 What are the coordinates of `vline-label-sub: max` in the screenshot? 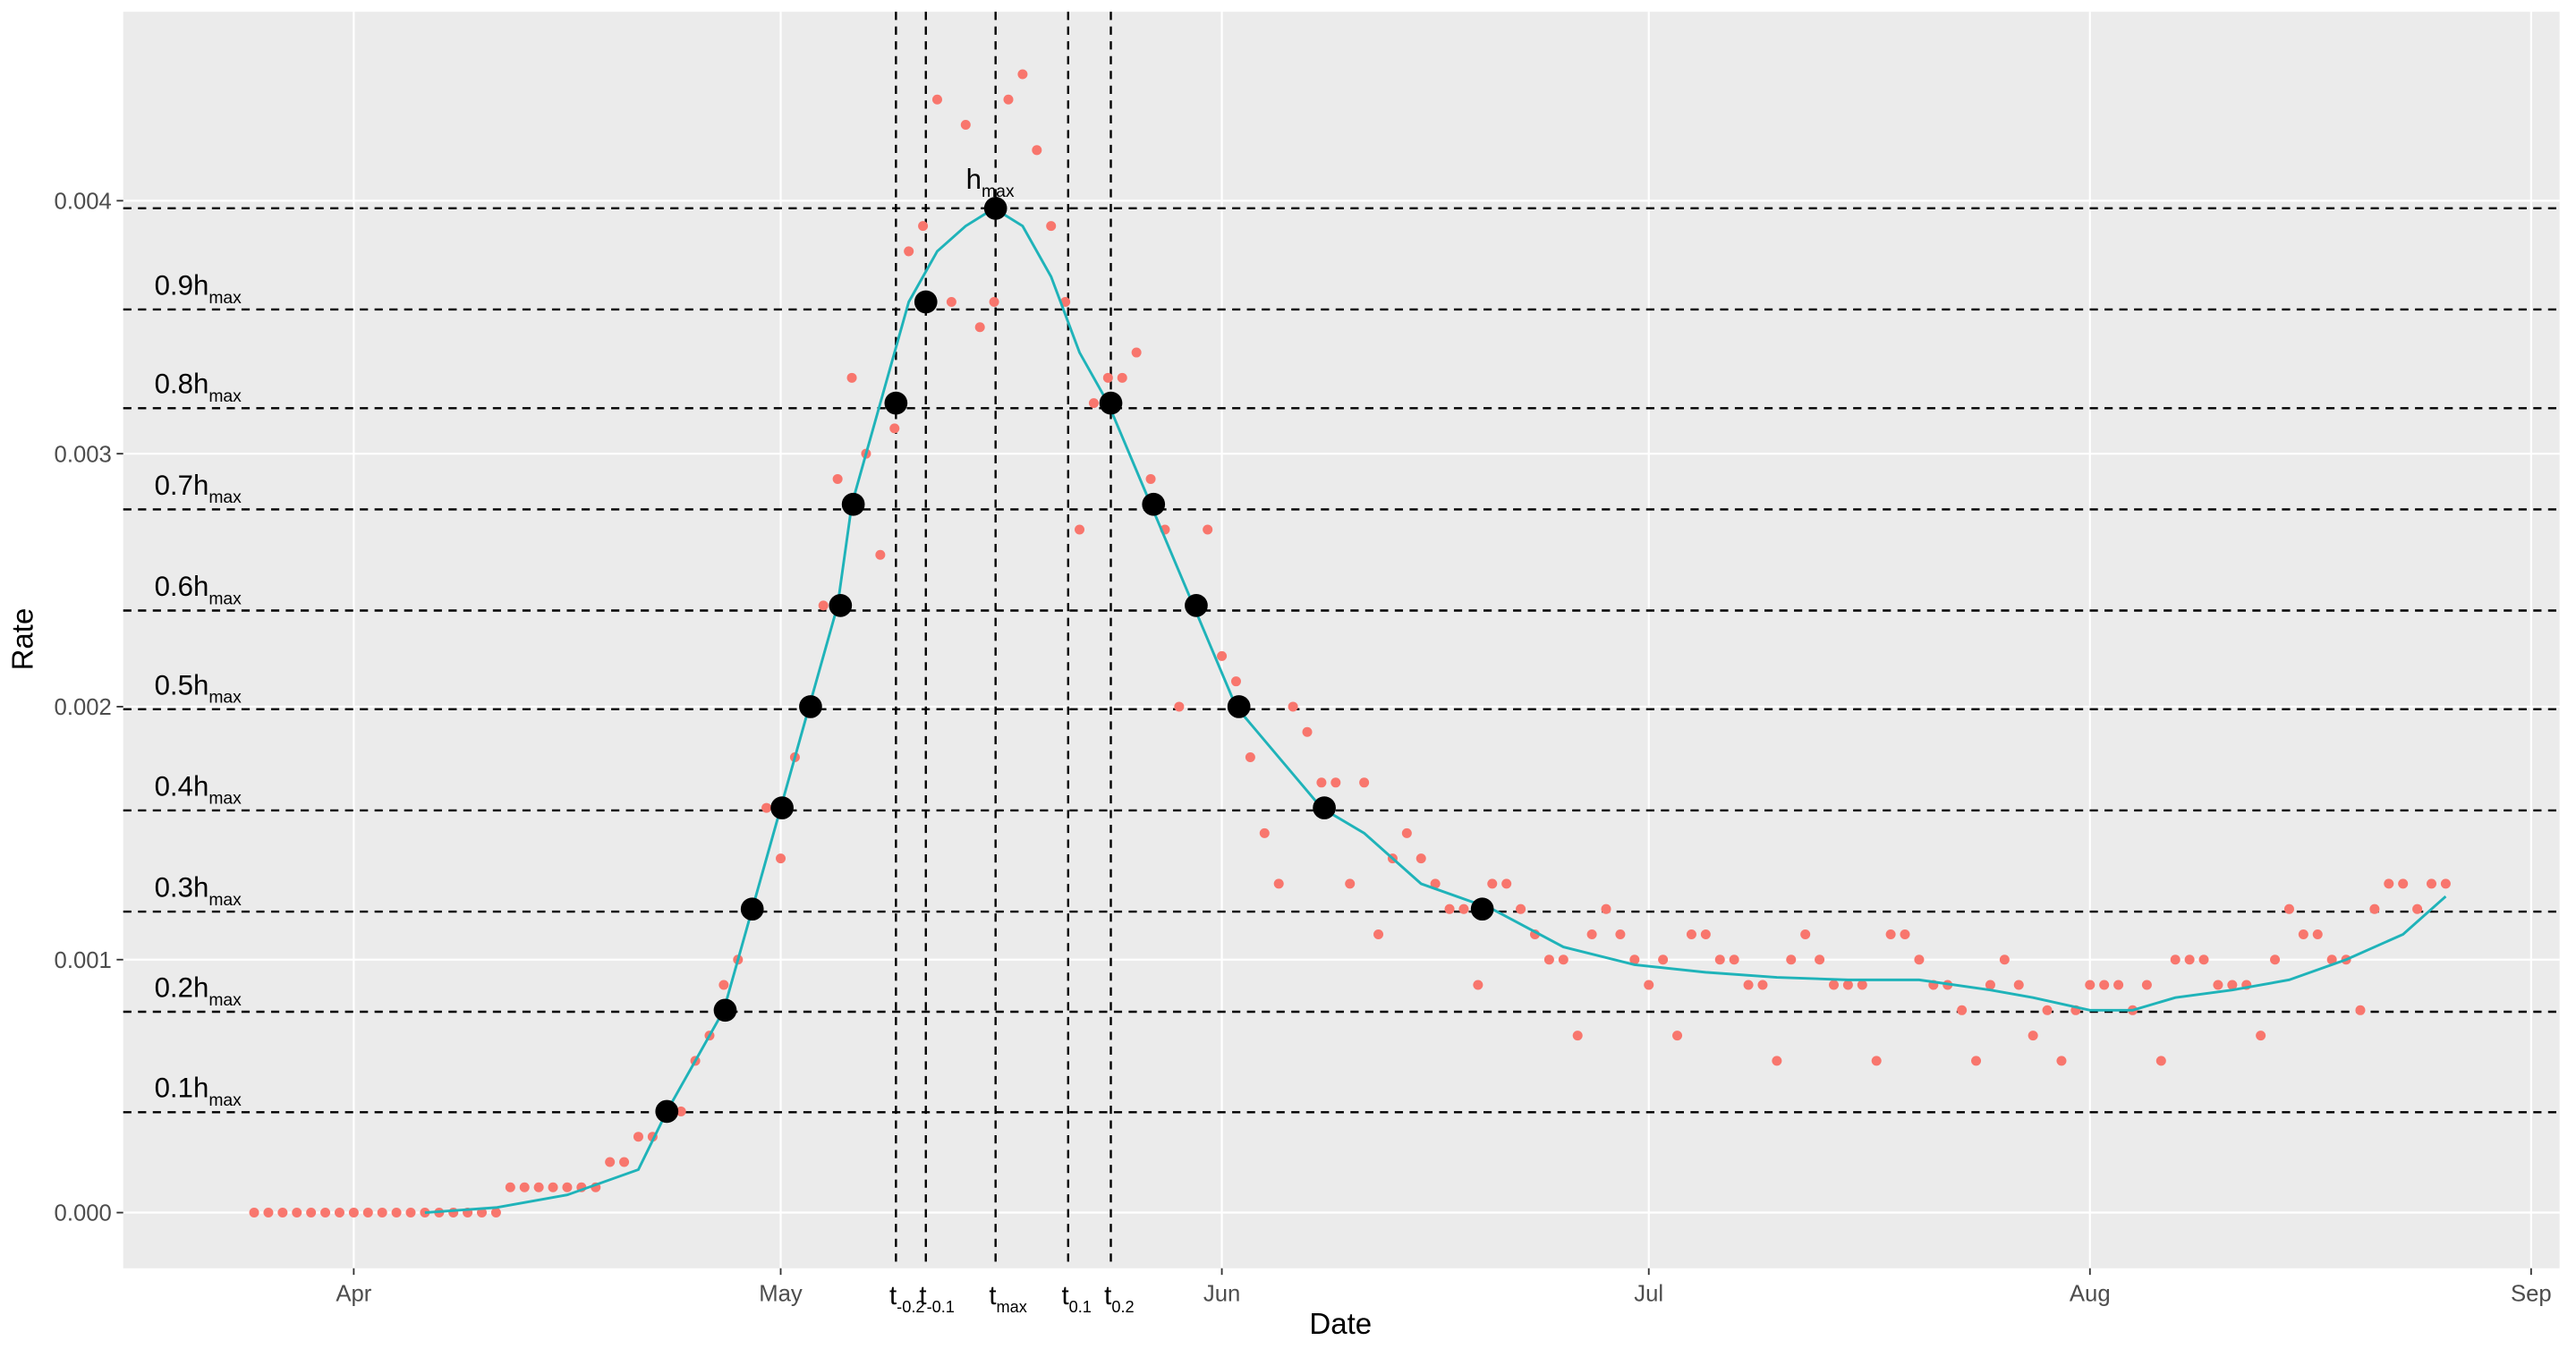 It's located at (1012, 1307).